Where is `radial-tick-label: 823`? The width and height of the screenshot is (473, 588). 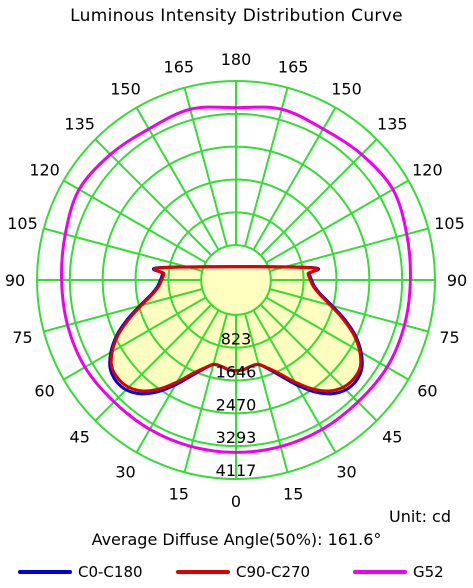
radial-tick-label: 823 is located at coordinates (236, 339).